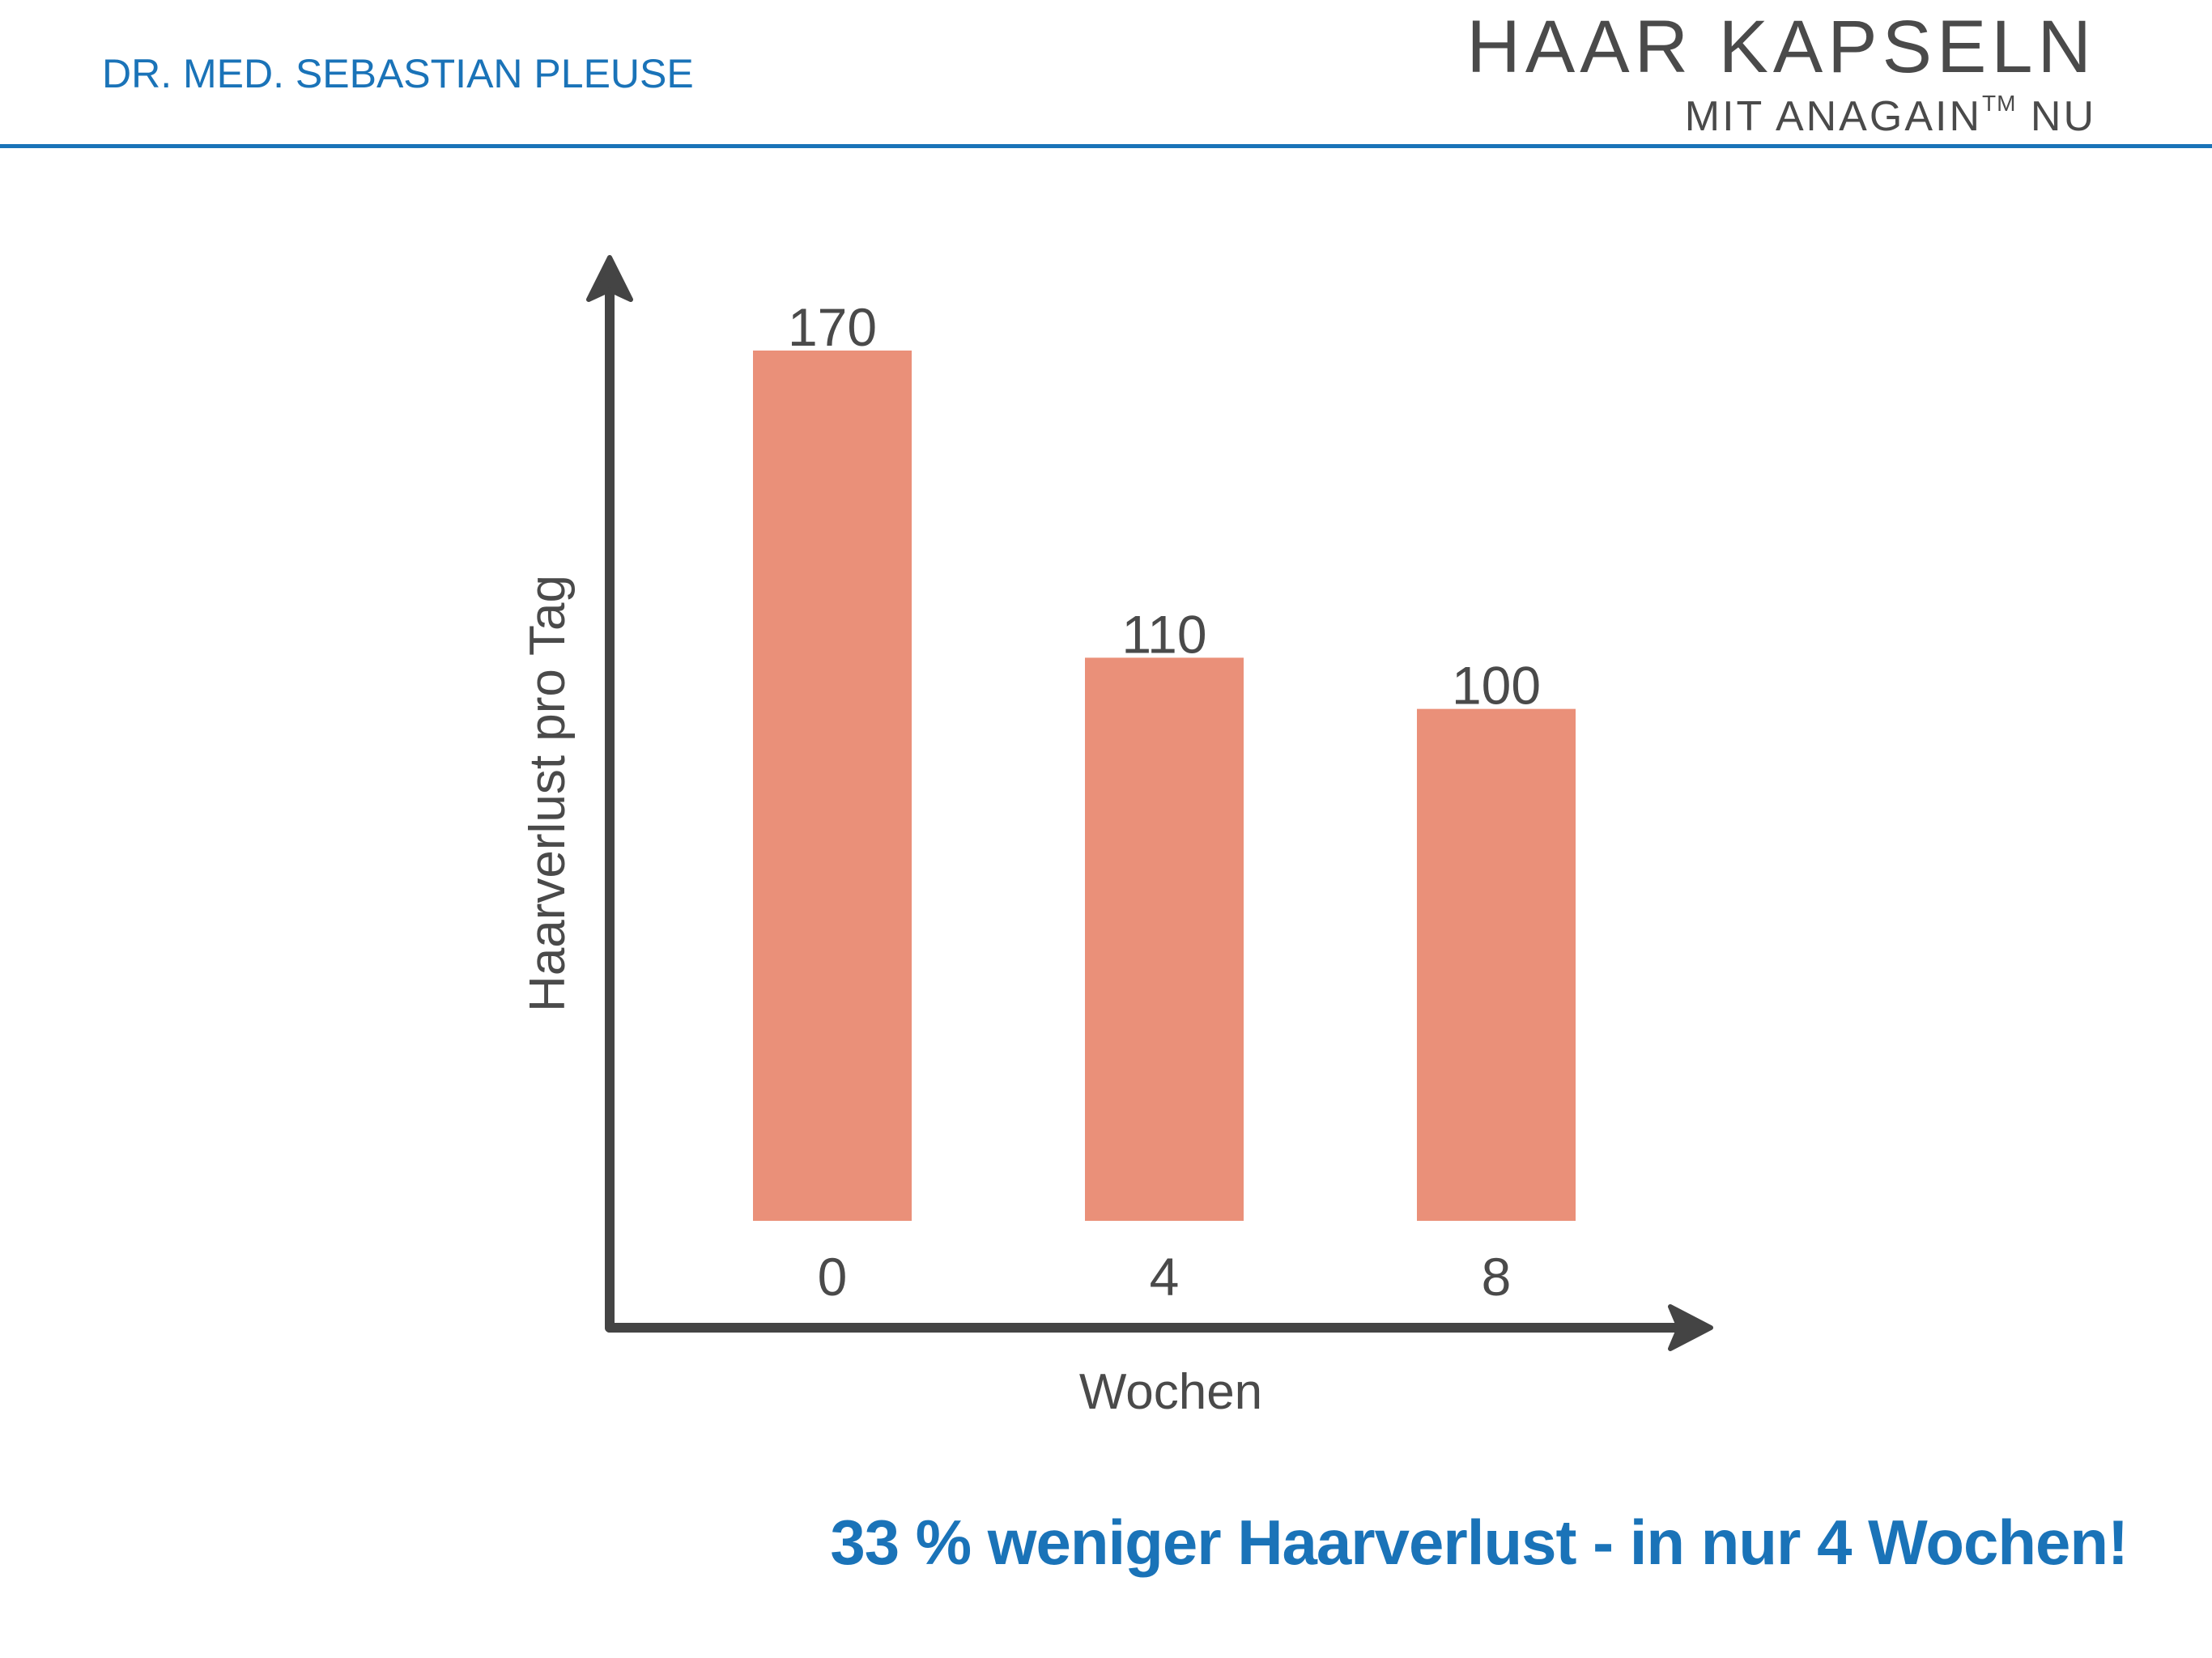 The height and width of the screenshot is (1658, 2212). Describe the element at coordinates (1106, 146) in the screenshot. I see `header-divider` at that location.